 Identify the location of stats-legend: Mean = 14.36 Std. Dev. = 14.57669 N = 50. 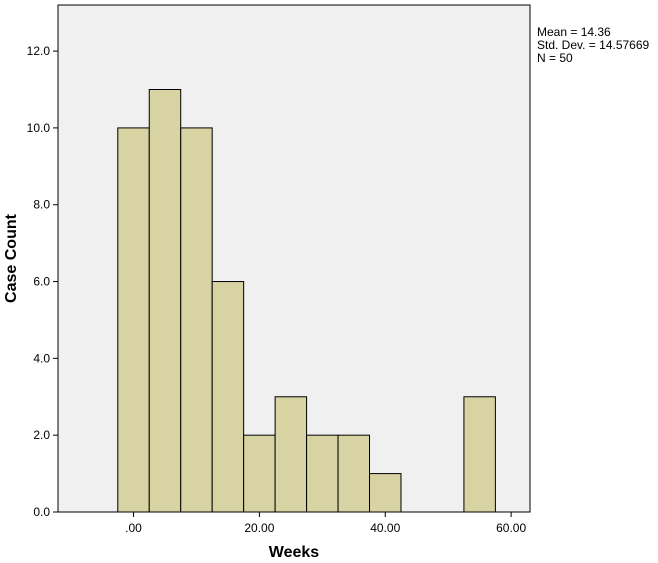
(593, 45).